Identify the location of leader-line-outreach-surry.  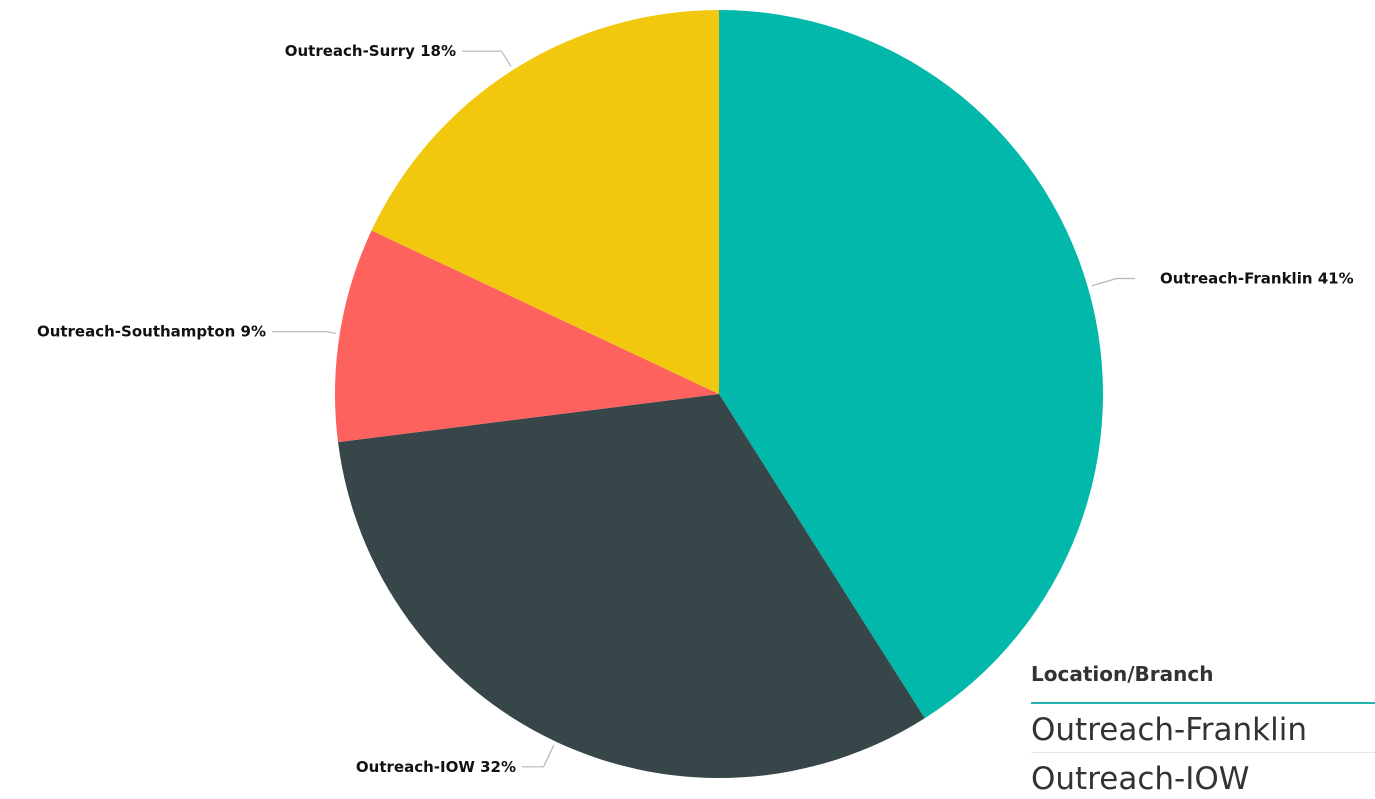
(486, 58).